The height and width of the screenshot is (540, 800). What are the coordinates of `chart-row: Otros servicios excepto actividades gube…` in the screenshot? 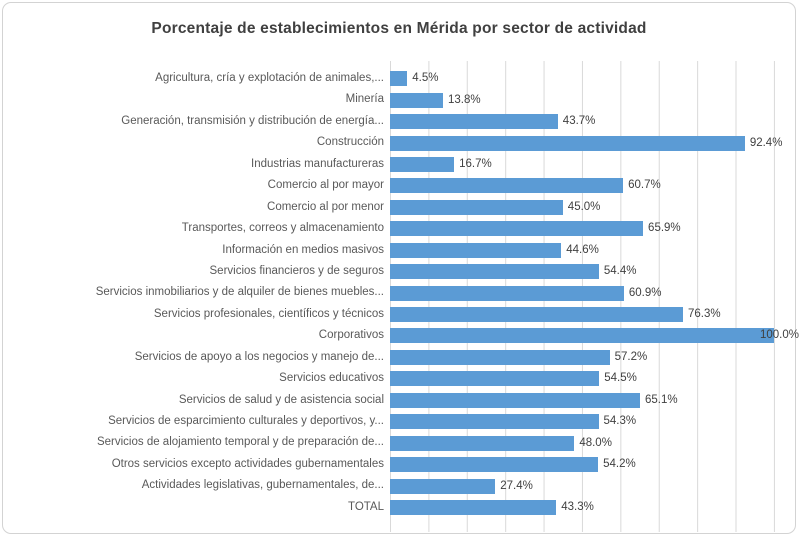 It's located at (399, 464).